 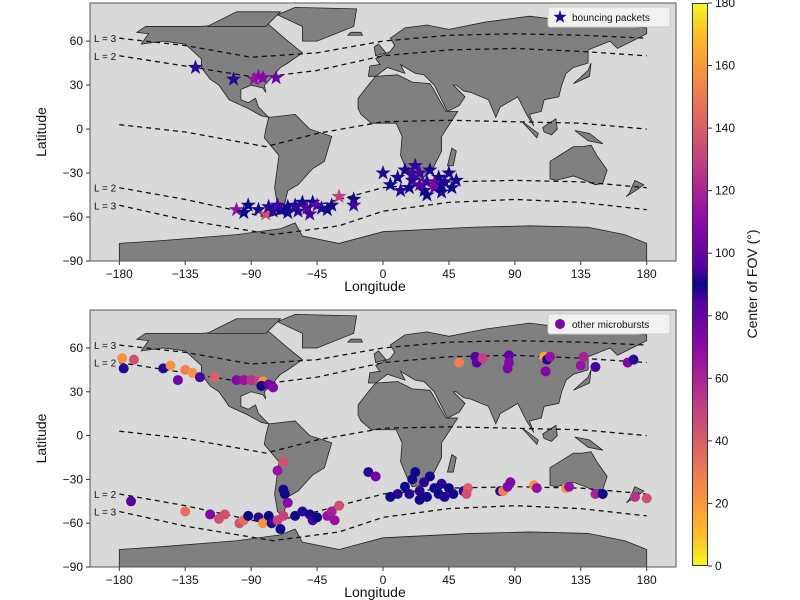 I want to click on legend-label: bouncing packets, so click(x=611, y=18).